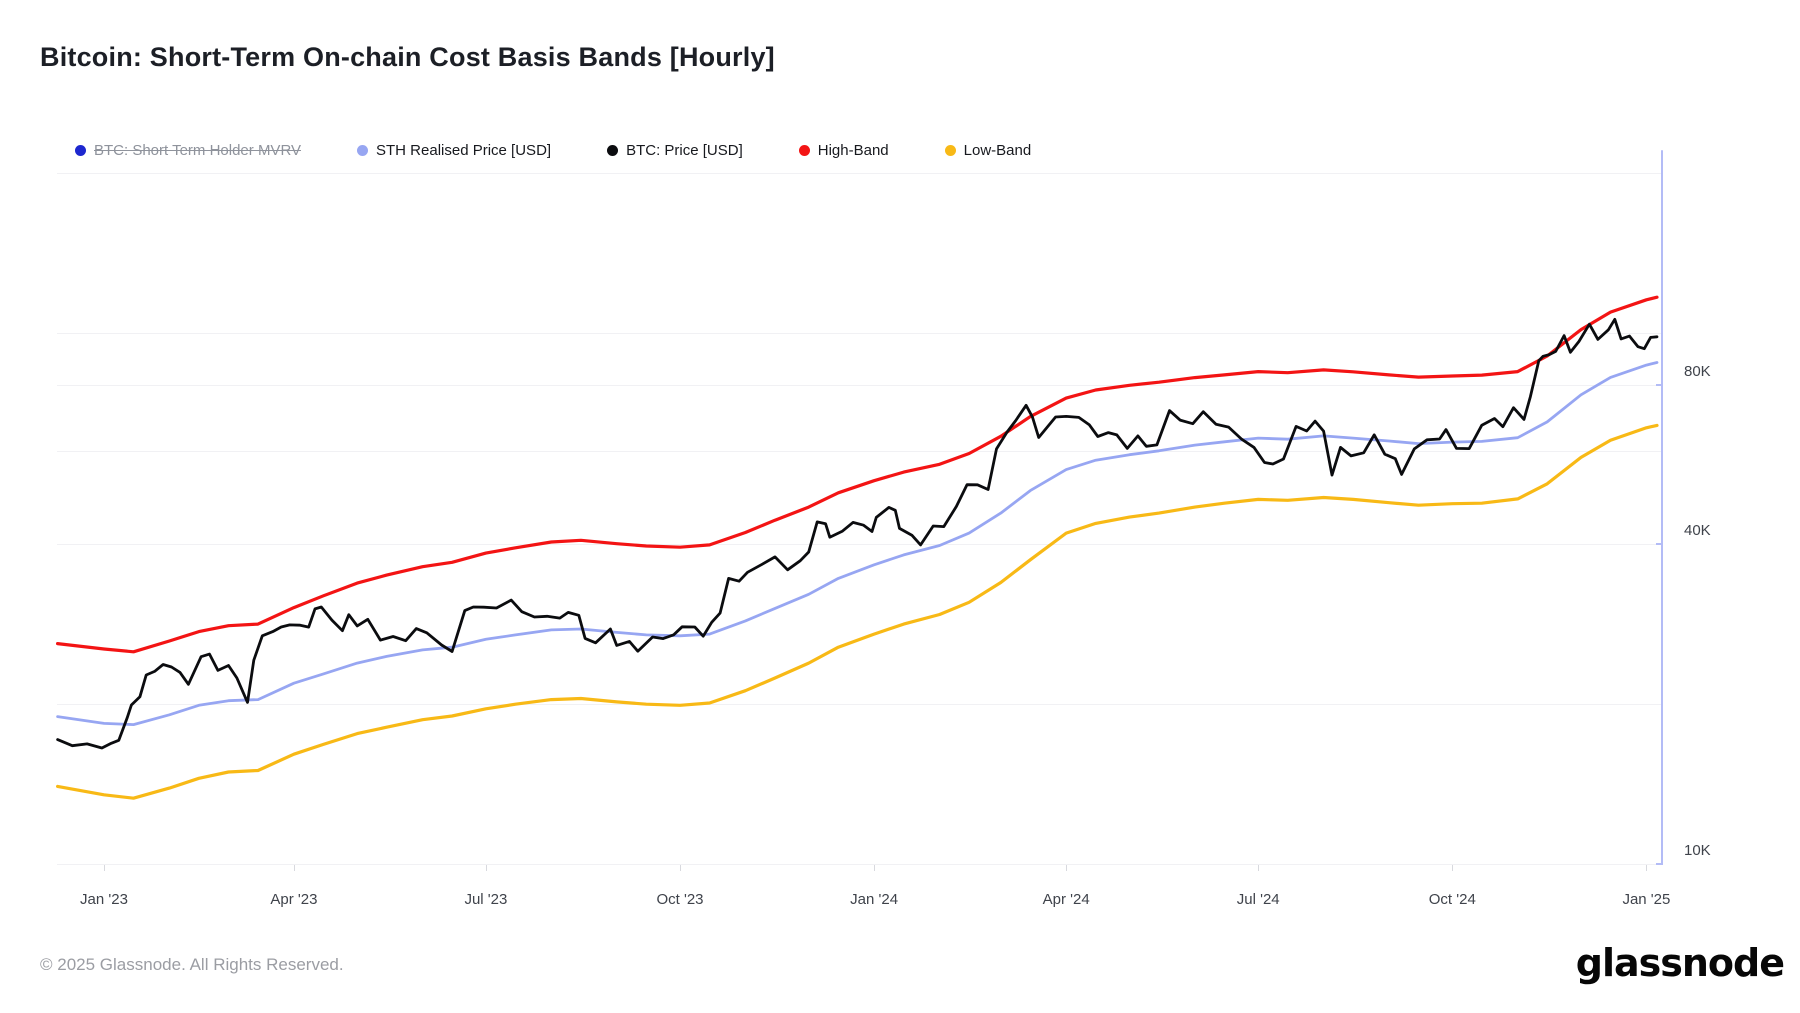 The height and width of the screenshot is (1013, 1800). I want to click on legend-item-sth-realised-price: STH Realised Price [USD], so click(454, 150).